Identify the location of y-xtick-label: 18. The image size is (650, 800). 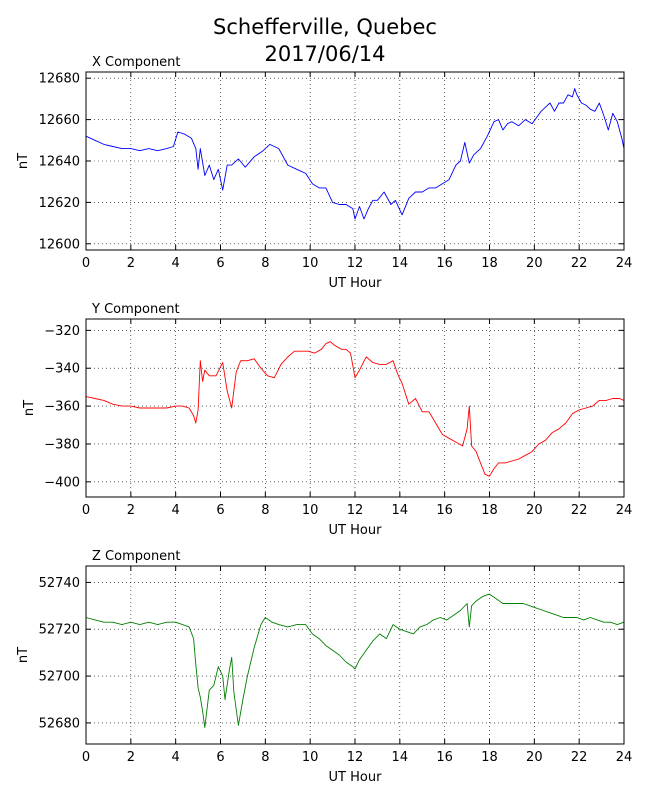
(489, 510).